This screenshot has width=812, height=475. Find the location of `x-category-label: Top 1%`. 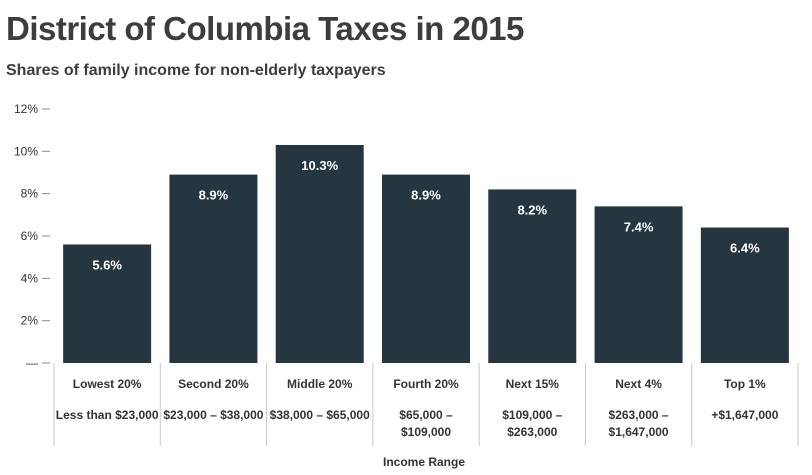

x-category-label: Top 1% is located at coordinates (745, 384).